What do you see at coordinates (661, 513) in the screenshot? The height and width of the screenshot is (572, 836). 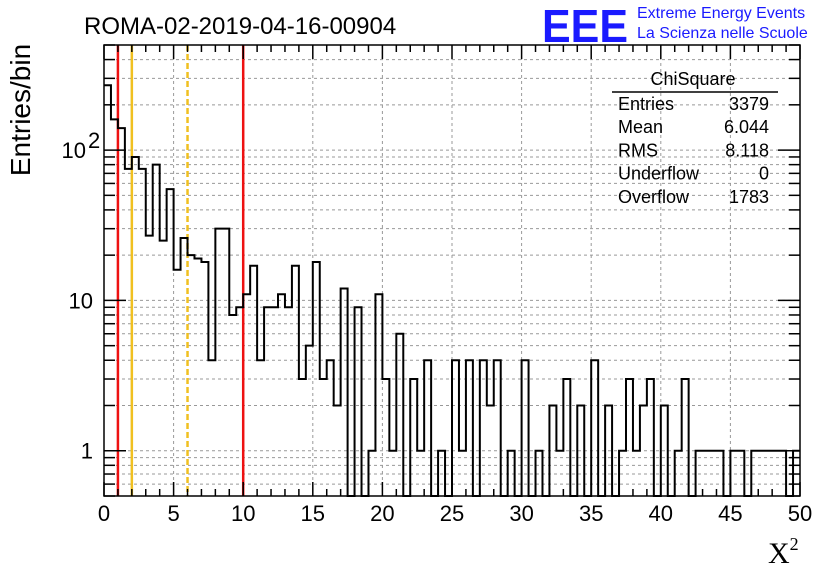 I see `x-tick-label: 40` at bounding box center [661, 513].